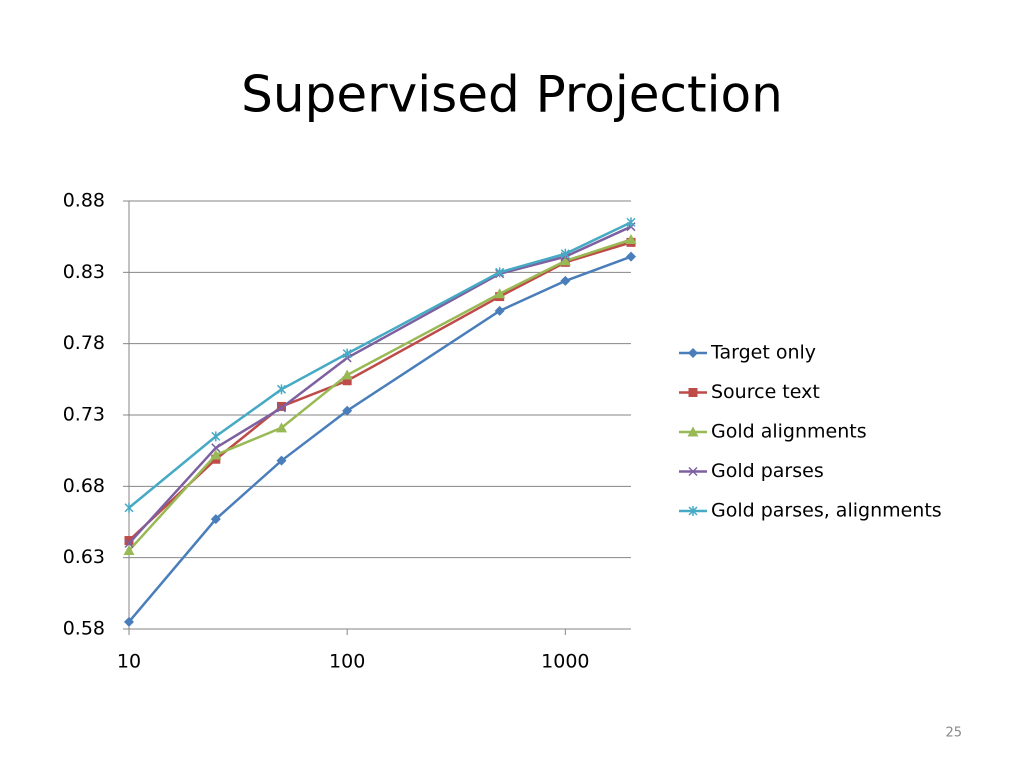 This screenshot has height=768, width=1024. What do you see at coordinates (789, 432) in the screenshot?
I see `legend-label: Gold alignments` at bounding box center [789, 432].